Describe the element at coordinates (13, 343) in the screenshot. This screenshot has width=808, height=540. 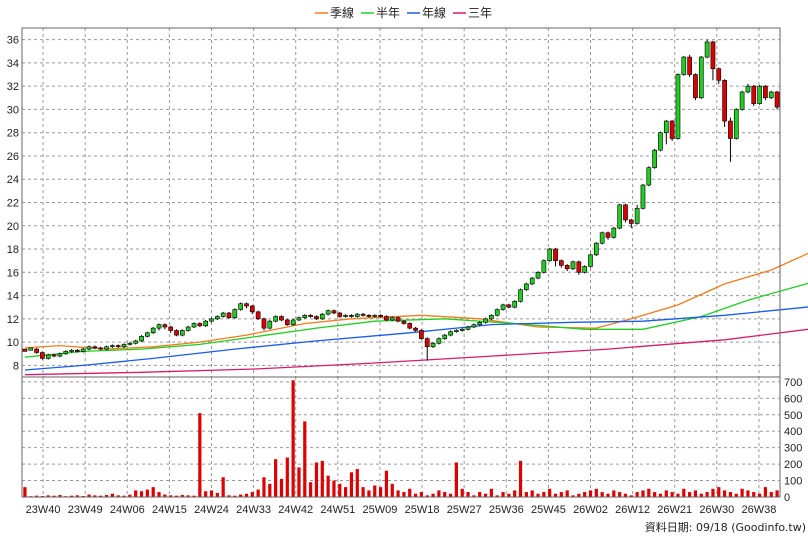
I see `price-tick-label: 10` at that location.